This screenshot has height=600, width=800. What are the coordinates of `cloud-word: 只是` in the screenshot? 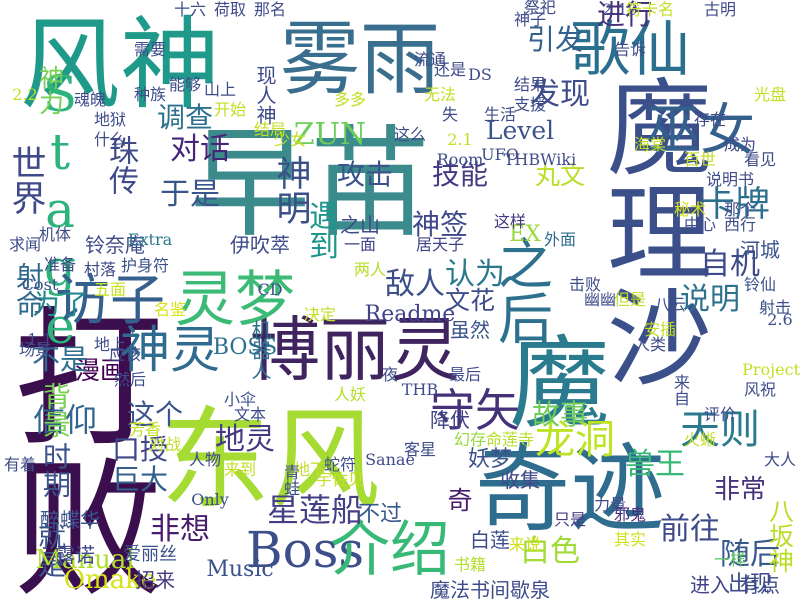 It's located at (569, 519).